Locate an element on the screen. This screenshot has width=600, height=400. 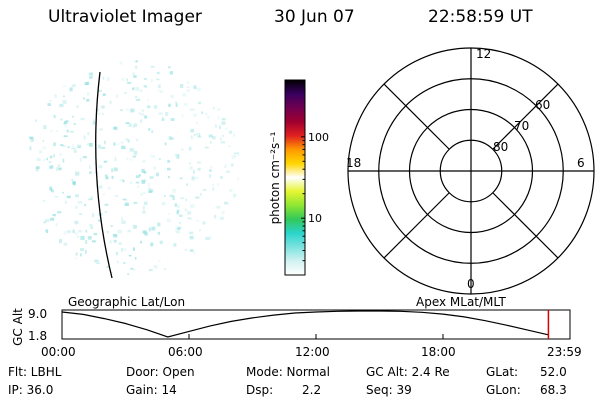
status-dsp-value: 2.2 is located at coordinates (312, 390).